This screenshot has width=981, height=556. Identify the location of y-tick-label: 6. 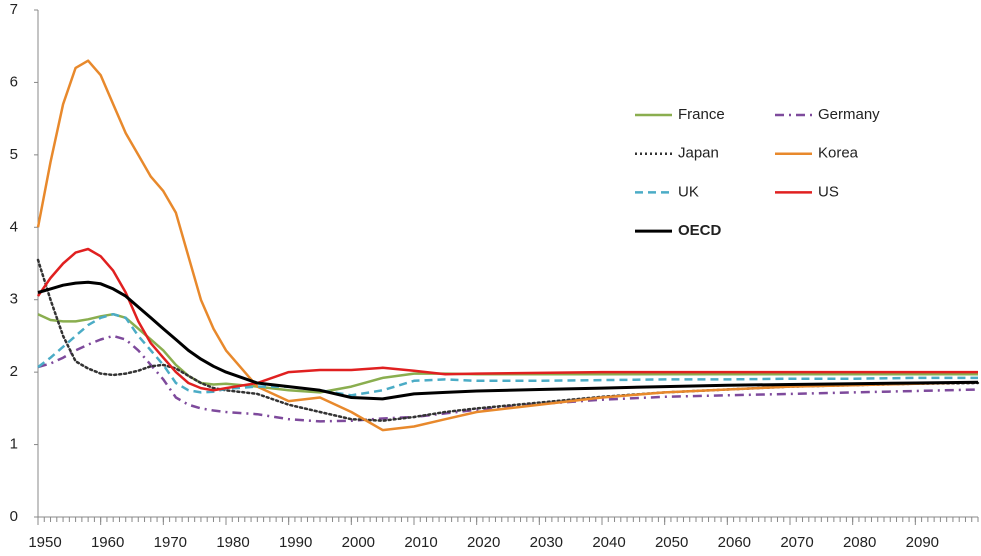
(14, 81).